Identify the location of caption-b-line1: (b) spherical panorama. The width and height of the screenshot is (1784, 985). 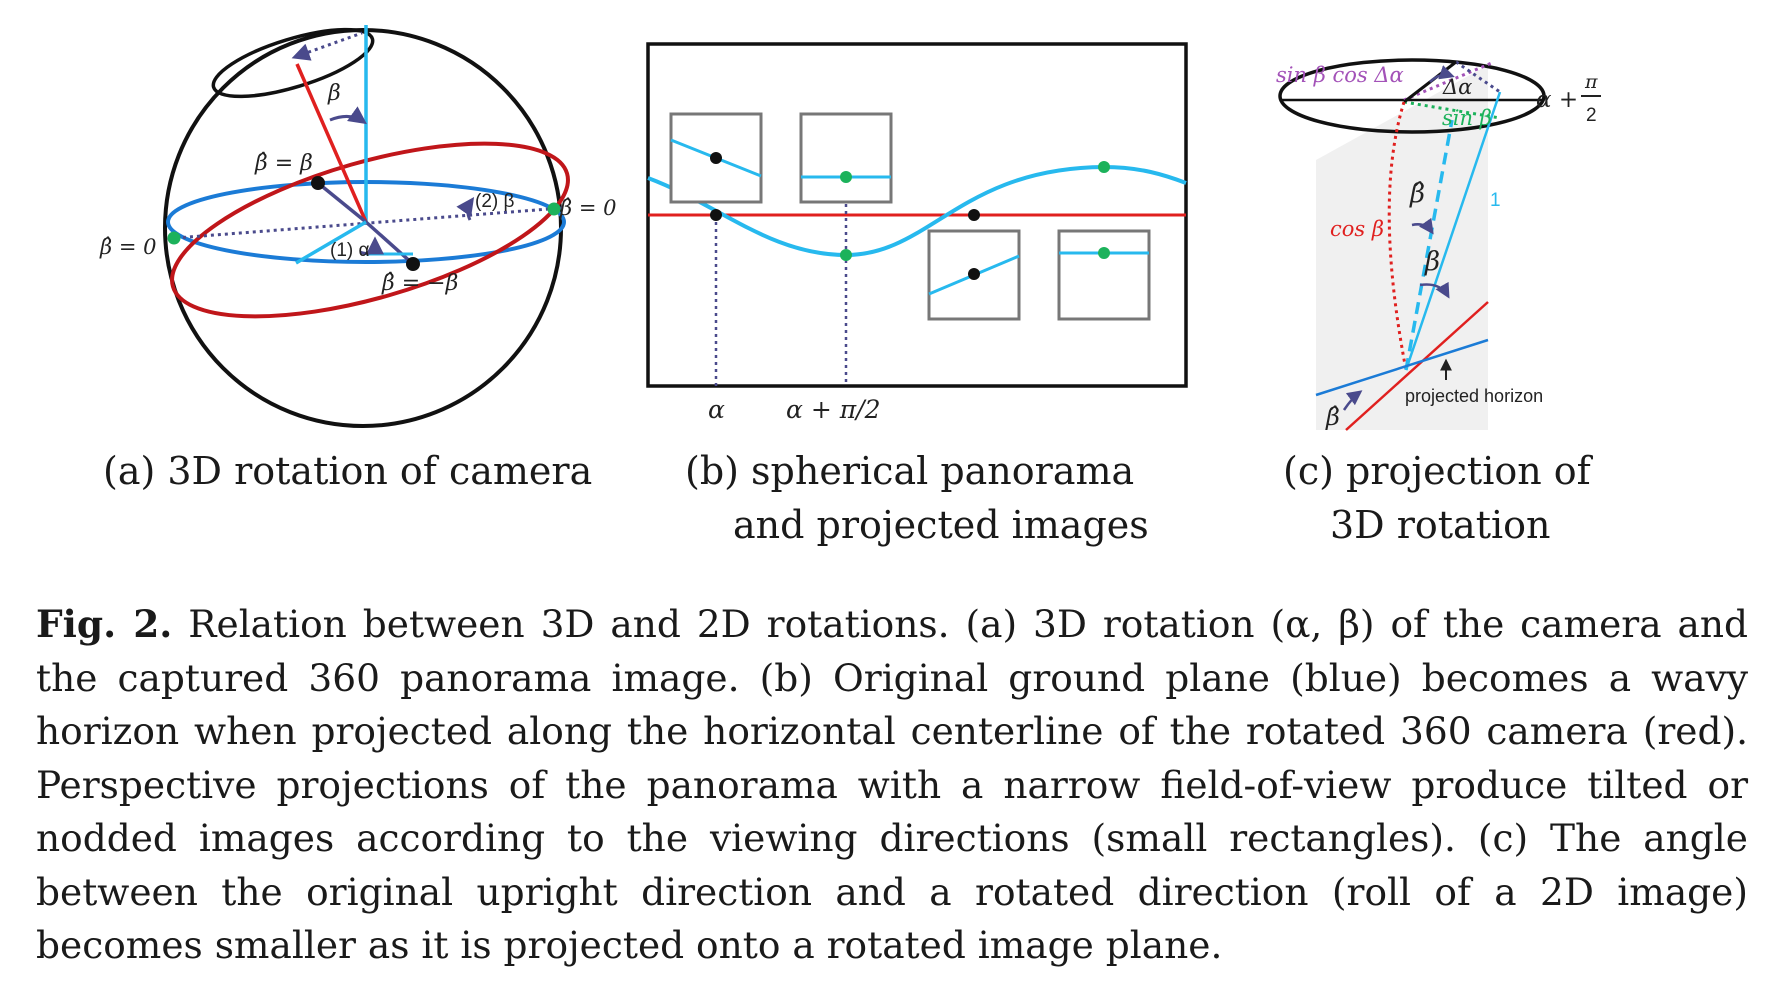
(909, 471).